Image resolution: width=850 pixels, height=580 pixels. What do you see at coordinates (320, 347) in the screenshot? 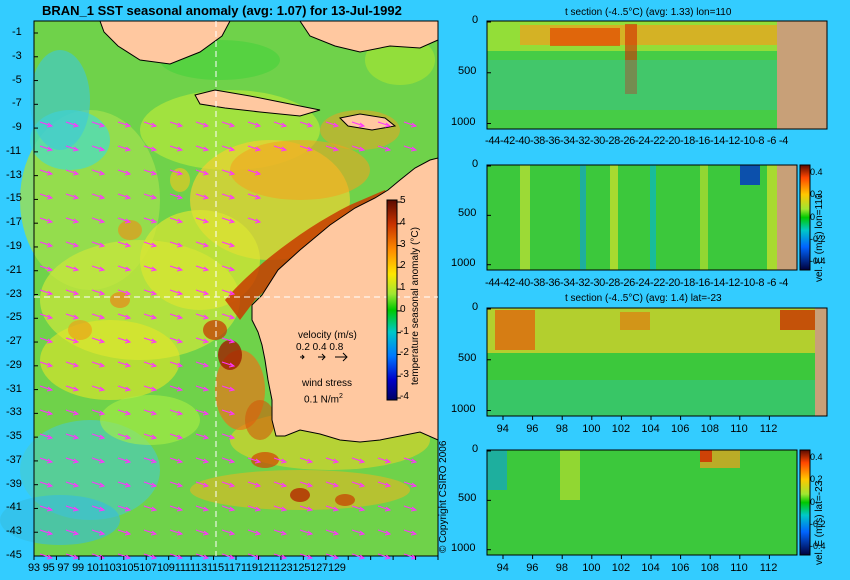
I see `velocity-legend-values: 0.2 0.4 0.8` at bounding box center [320, 347].